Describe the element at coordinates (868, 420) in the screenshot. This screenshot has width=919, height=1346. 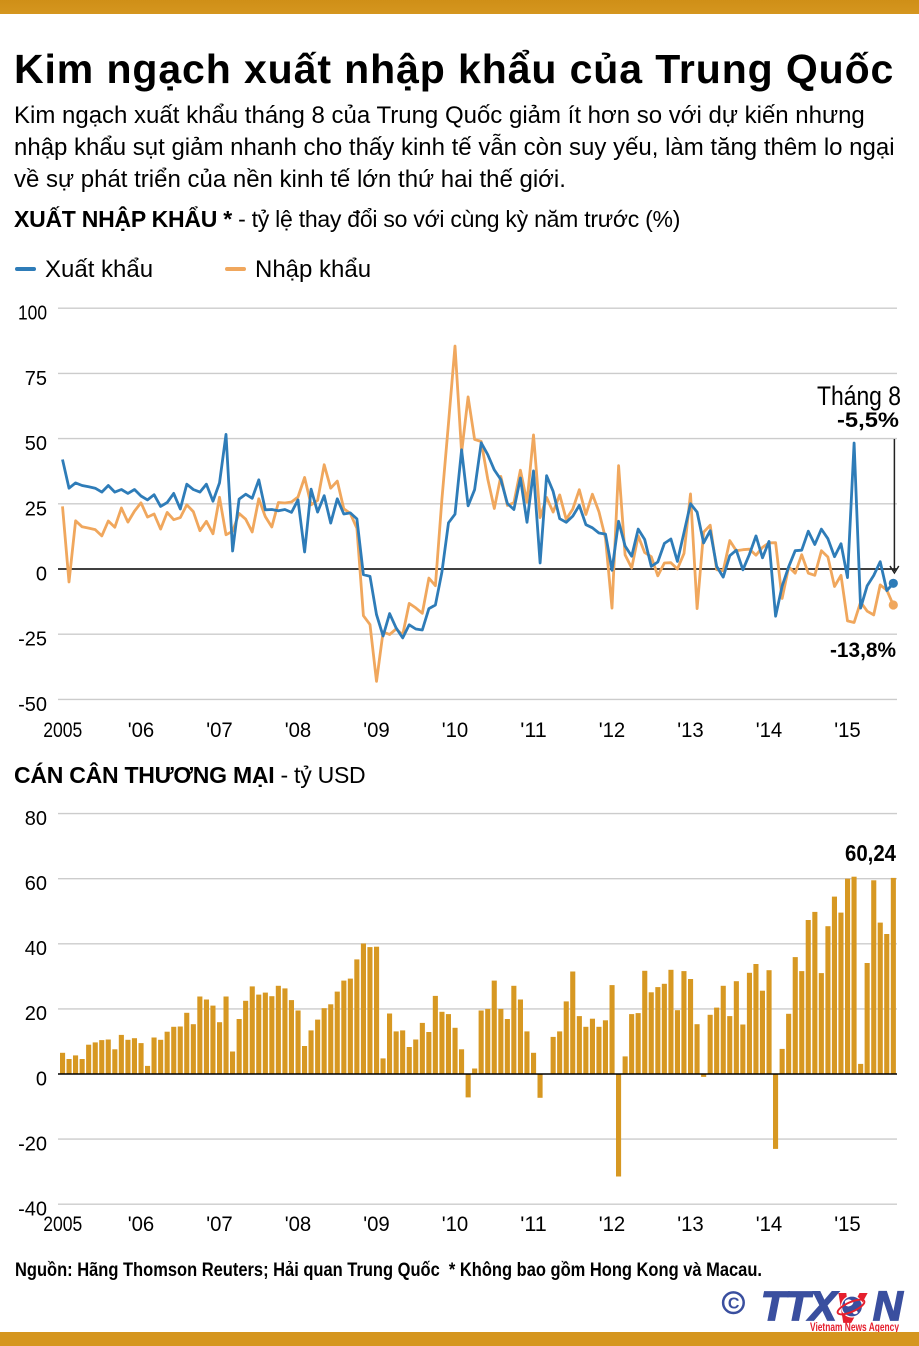
I see `svg-text: -5,5%` at that location.